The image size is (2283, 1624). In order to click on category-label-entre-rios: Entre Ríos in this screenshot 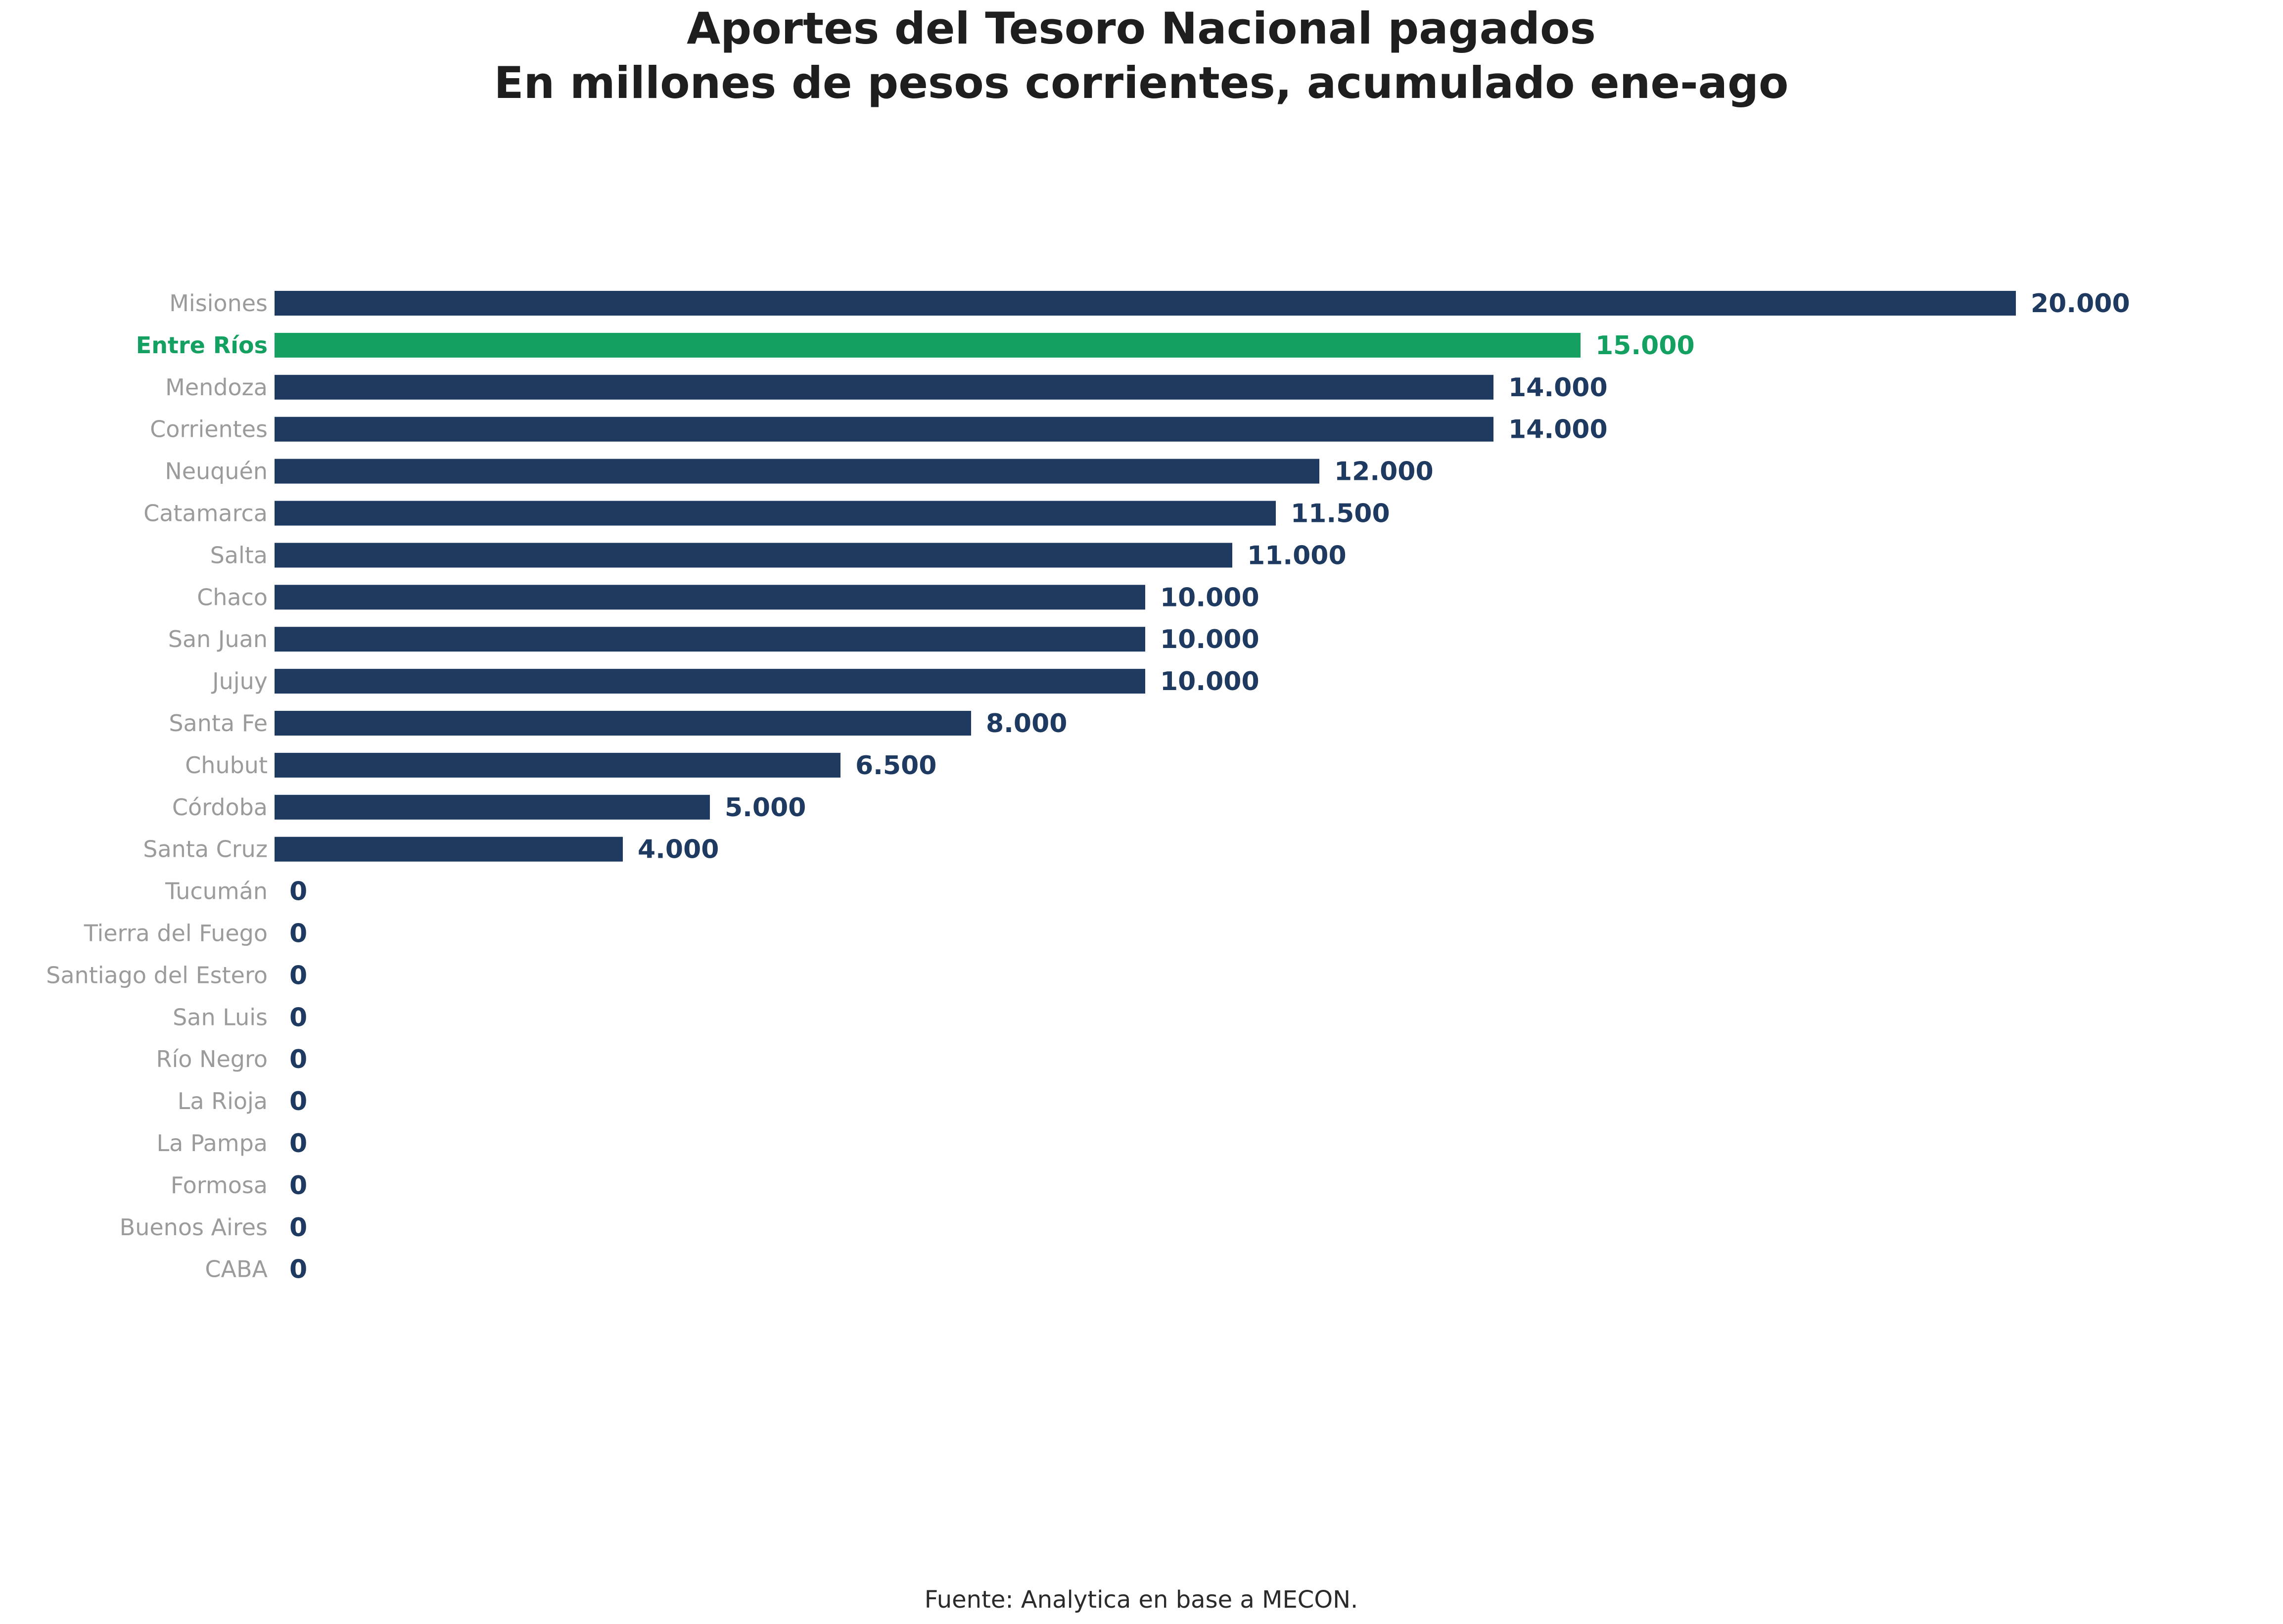, I will do `click(202, 345)`.